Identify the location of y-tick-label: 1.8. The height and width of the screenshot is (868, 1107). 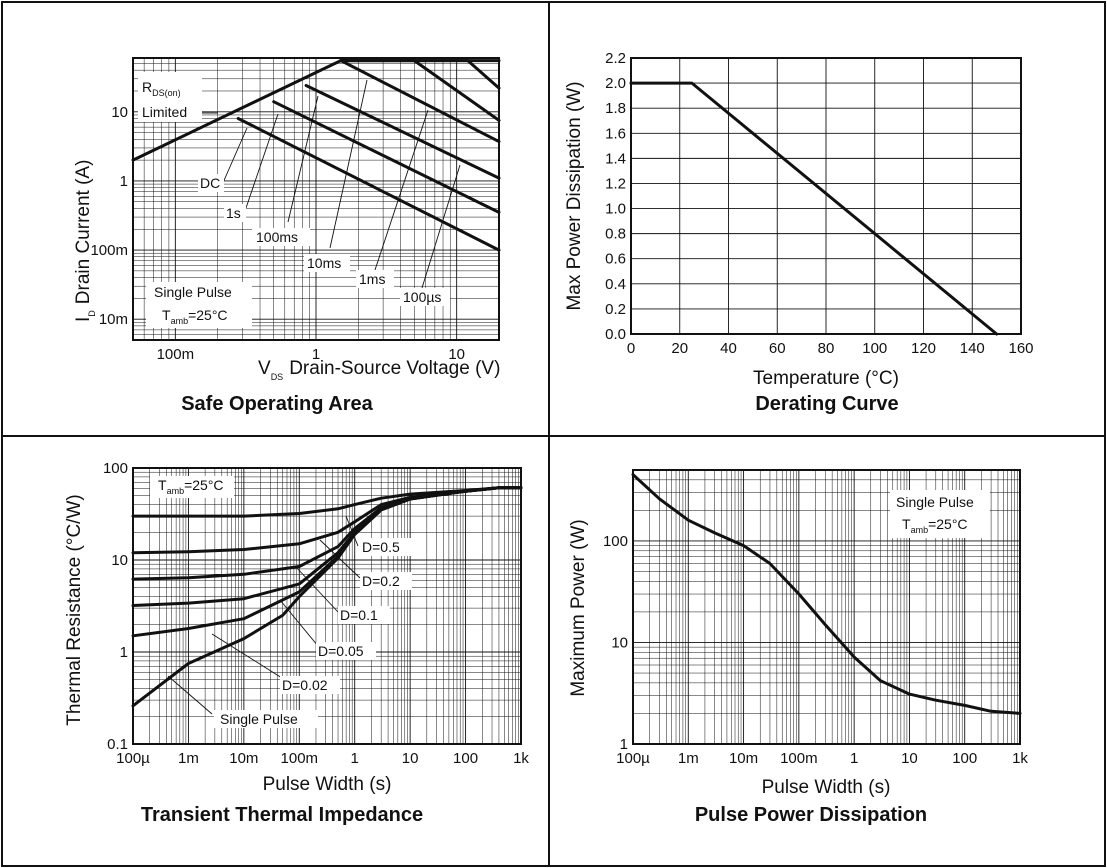
(615, 108).